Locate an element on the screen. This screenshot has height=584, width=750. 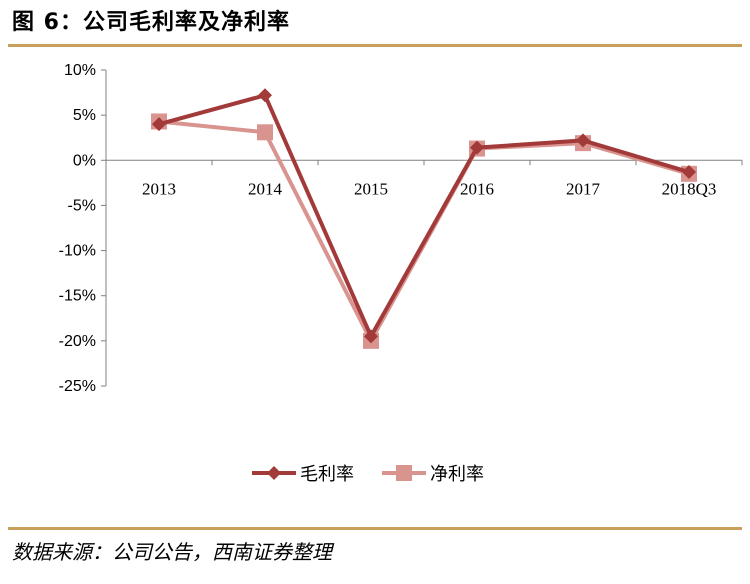
y-tick-label: -5% is located at coordinates (82, 205).